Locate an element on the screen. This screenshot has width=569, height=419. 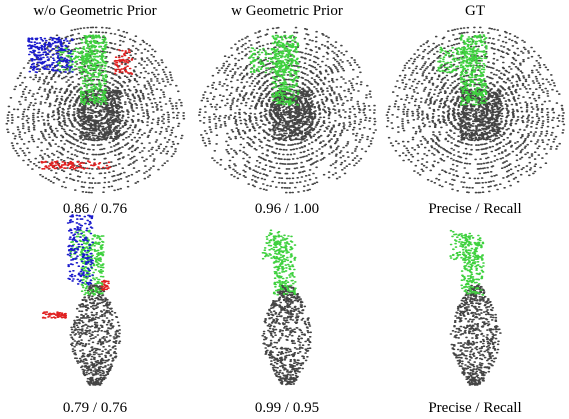
column-title: GT is located at coordinates (475, 11).